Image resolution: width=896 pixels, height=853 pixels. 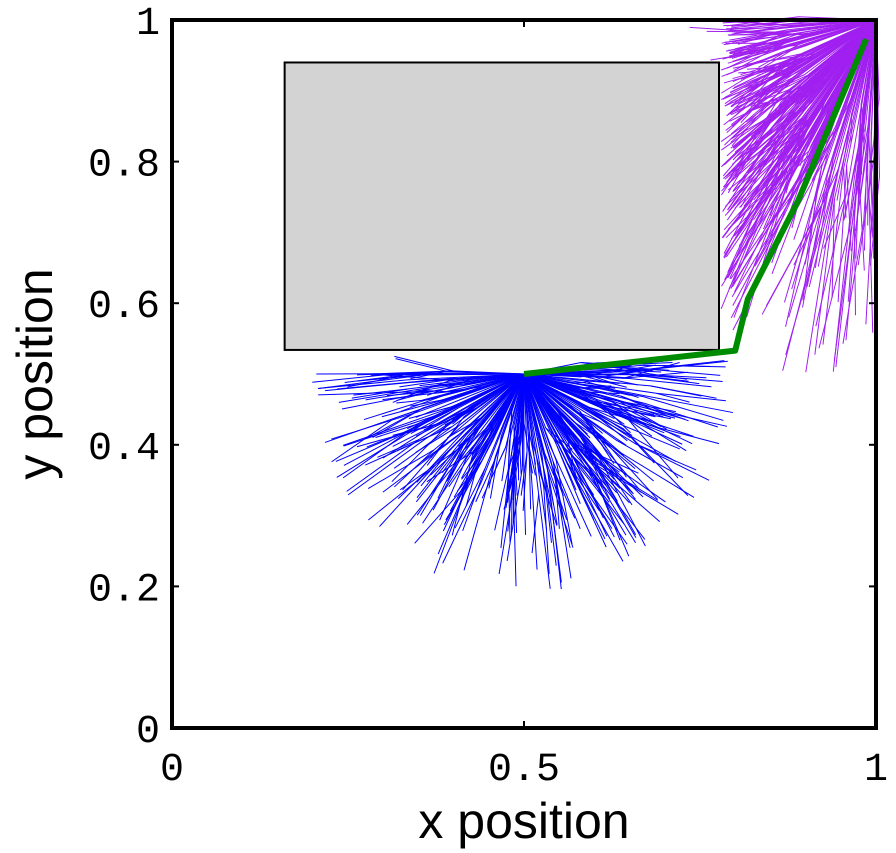 I want to click on y-tick-label: 0, so click(x=148, y=732).